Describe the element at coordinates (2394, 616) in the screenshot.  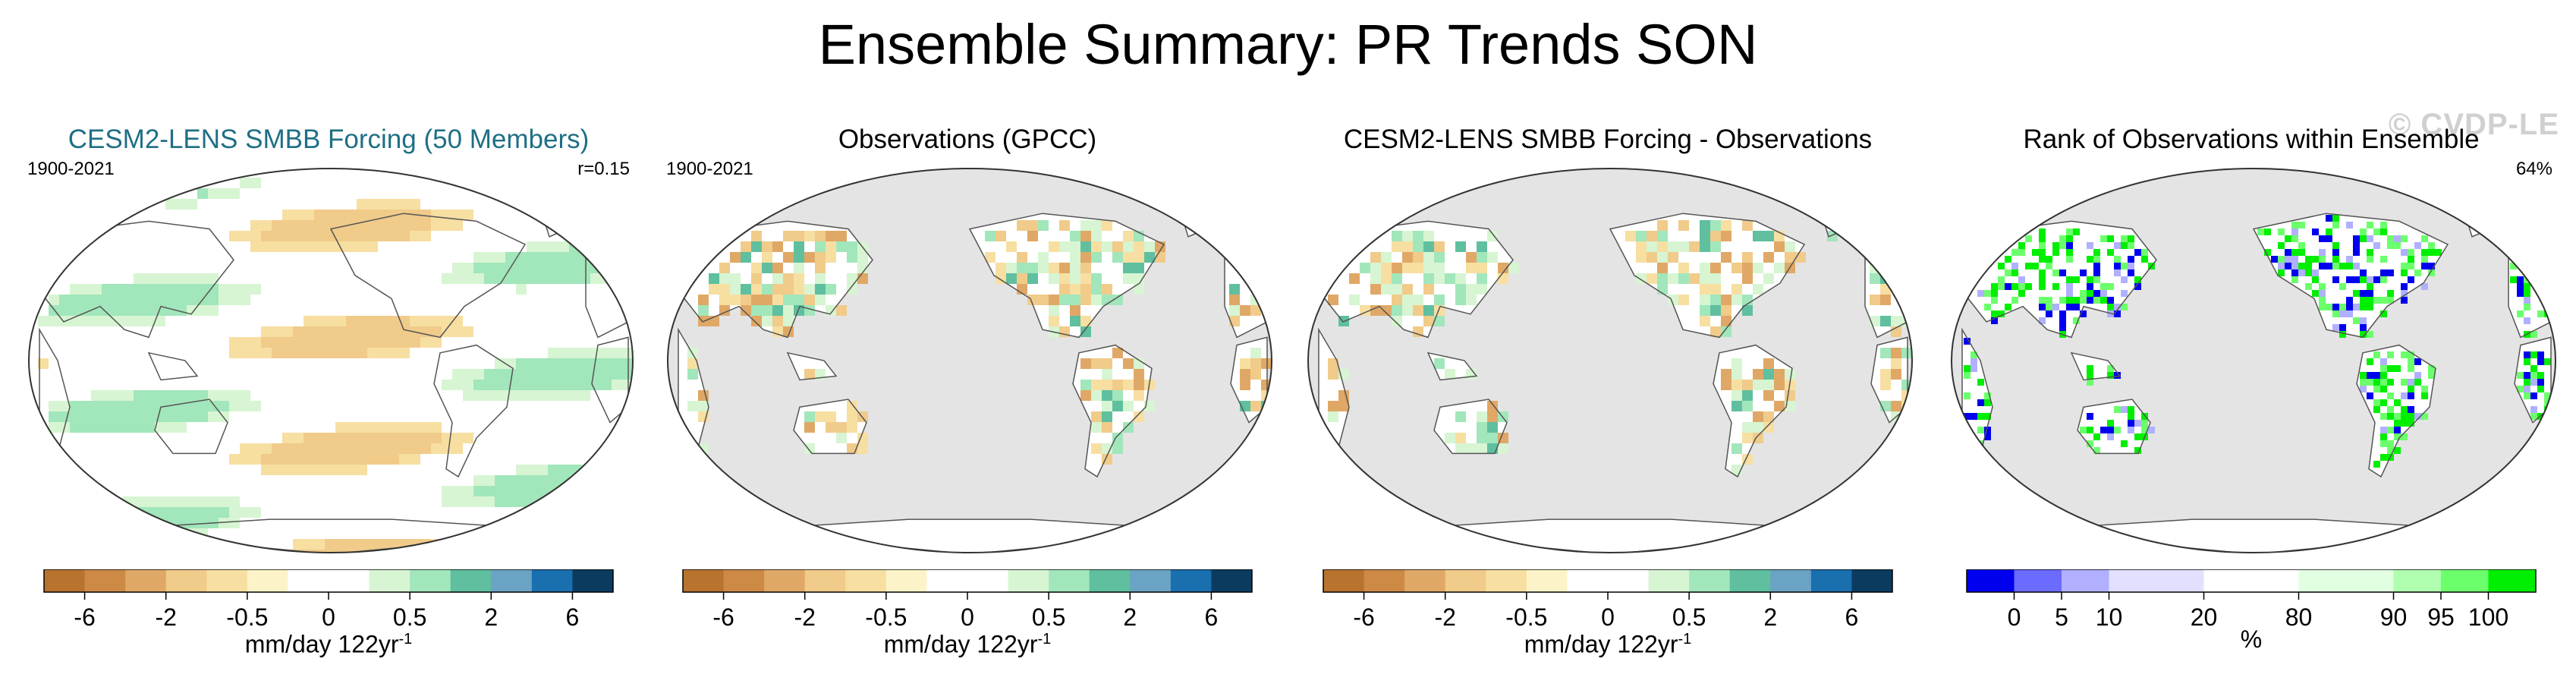
I see `colorbar-tick-label: 90` at that location.